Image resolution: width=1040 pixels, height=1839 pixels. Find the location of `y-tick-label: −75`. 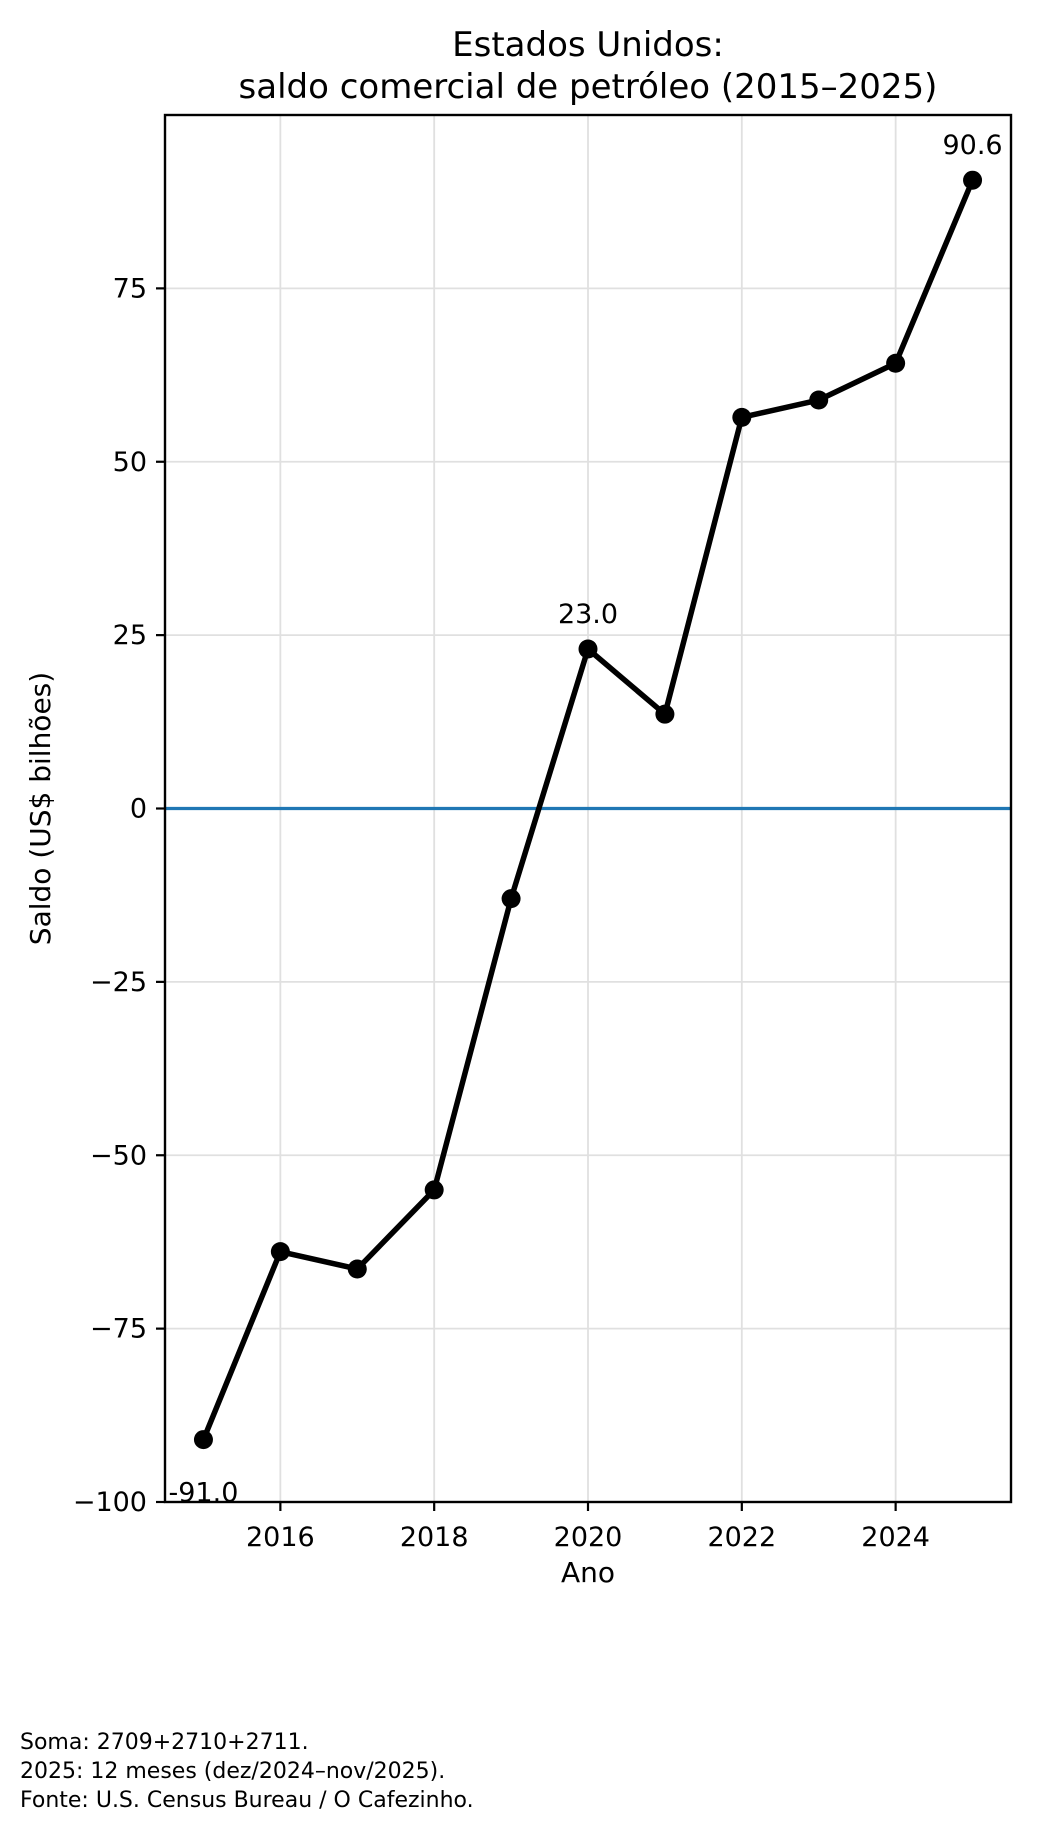

y-tick-label: −75 is located at coordinates (118, 1329).